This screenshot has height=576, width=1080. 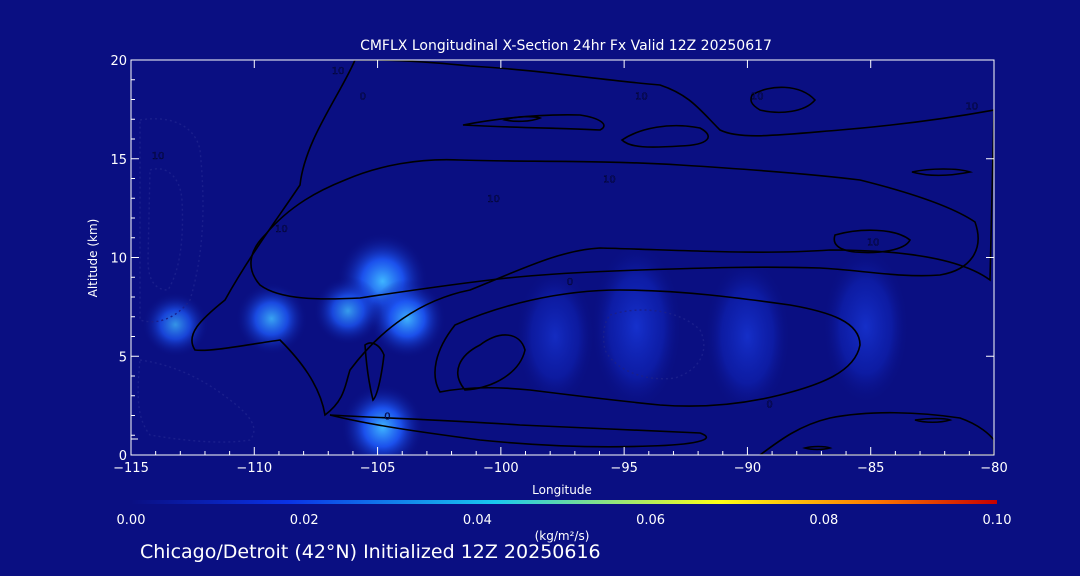 What do you see at coordinates (757, 97) in the screenshot?
I see `contour-label-11: 10` at bounding box center [757, 97].